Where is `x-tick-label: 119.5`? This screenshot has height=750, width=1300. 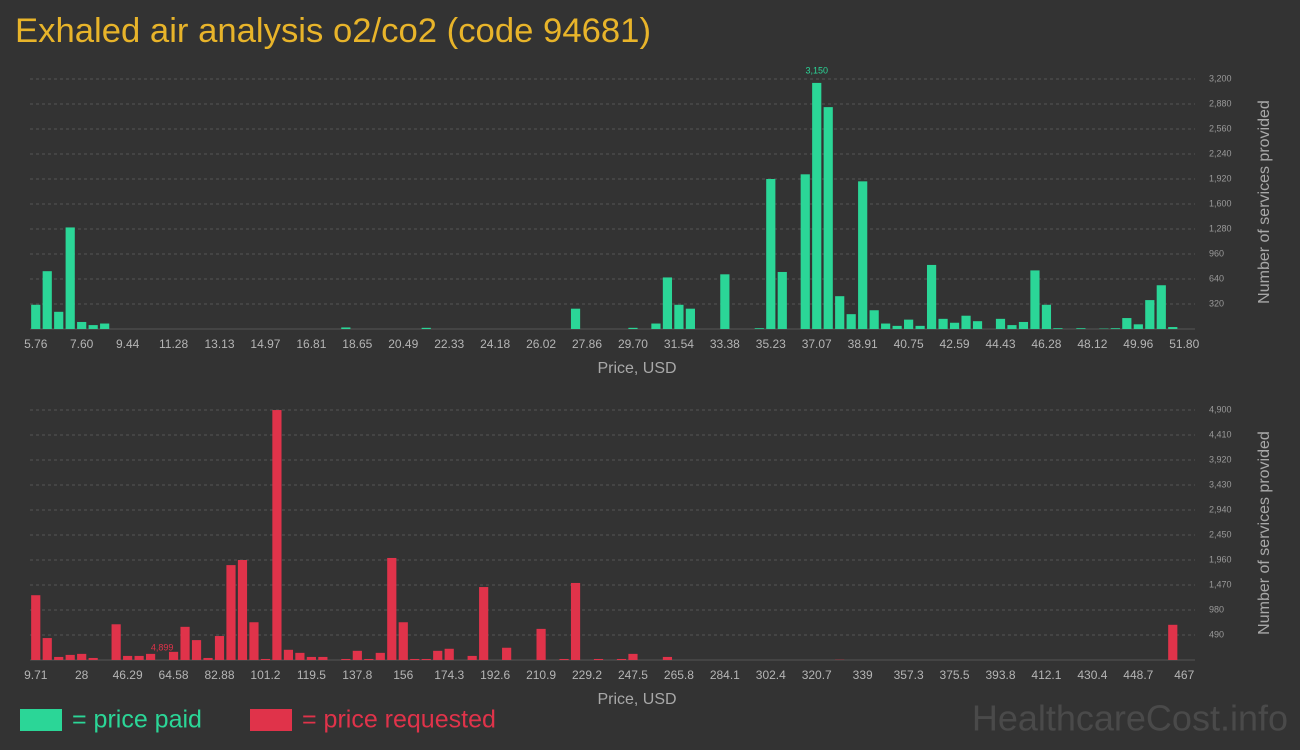
x-tick-label: 119.5 is located at coordinates (311, 675).